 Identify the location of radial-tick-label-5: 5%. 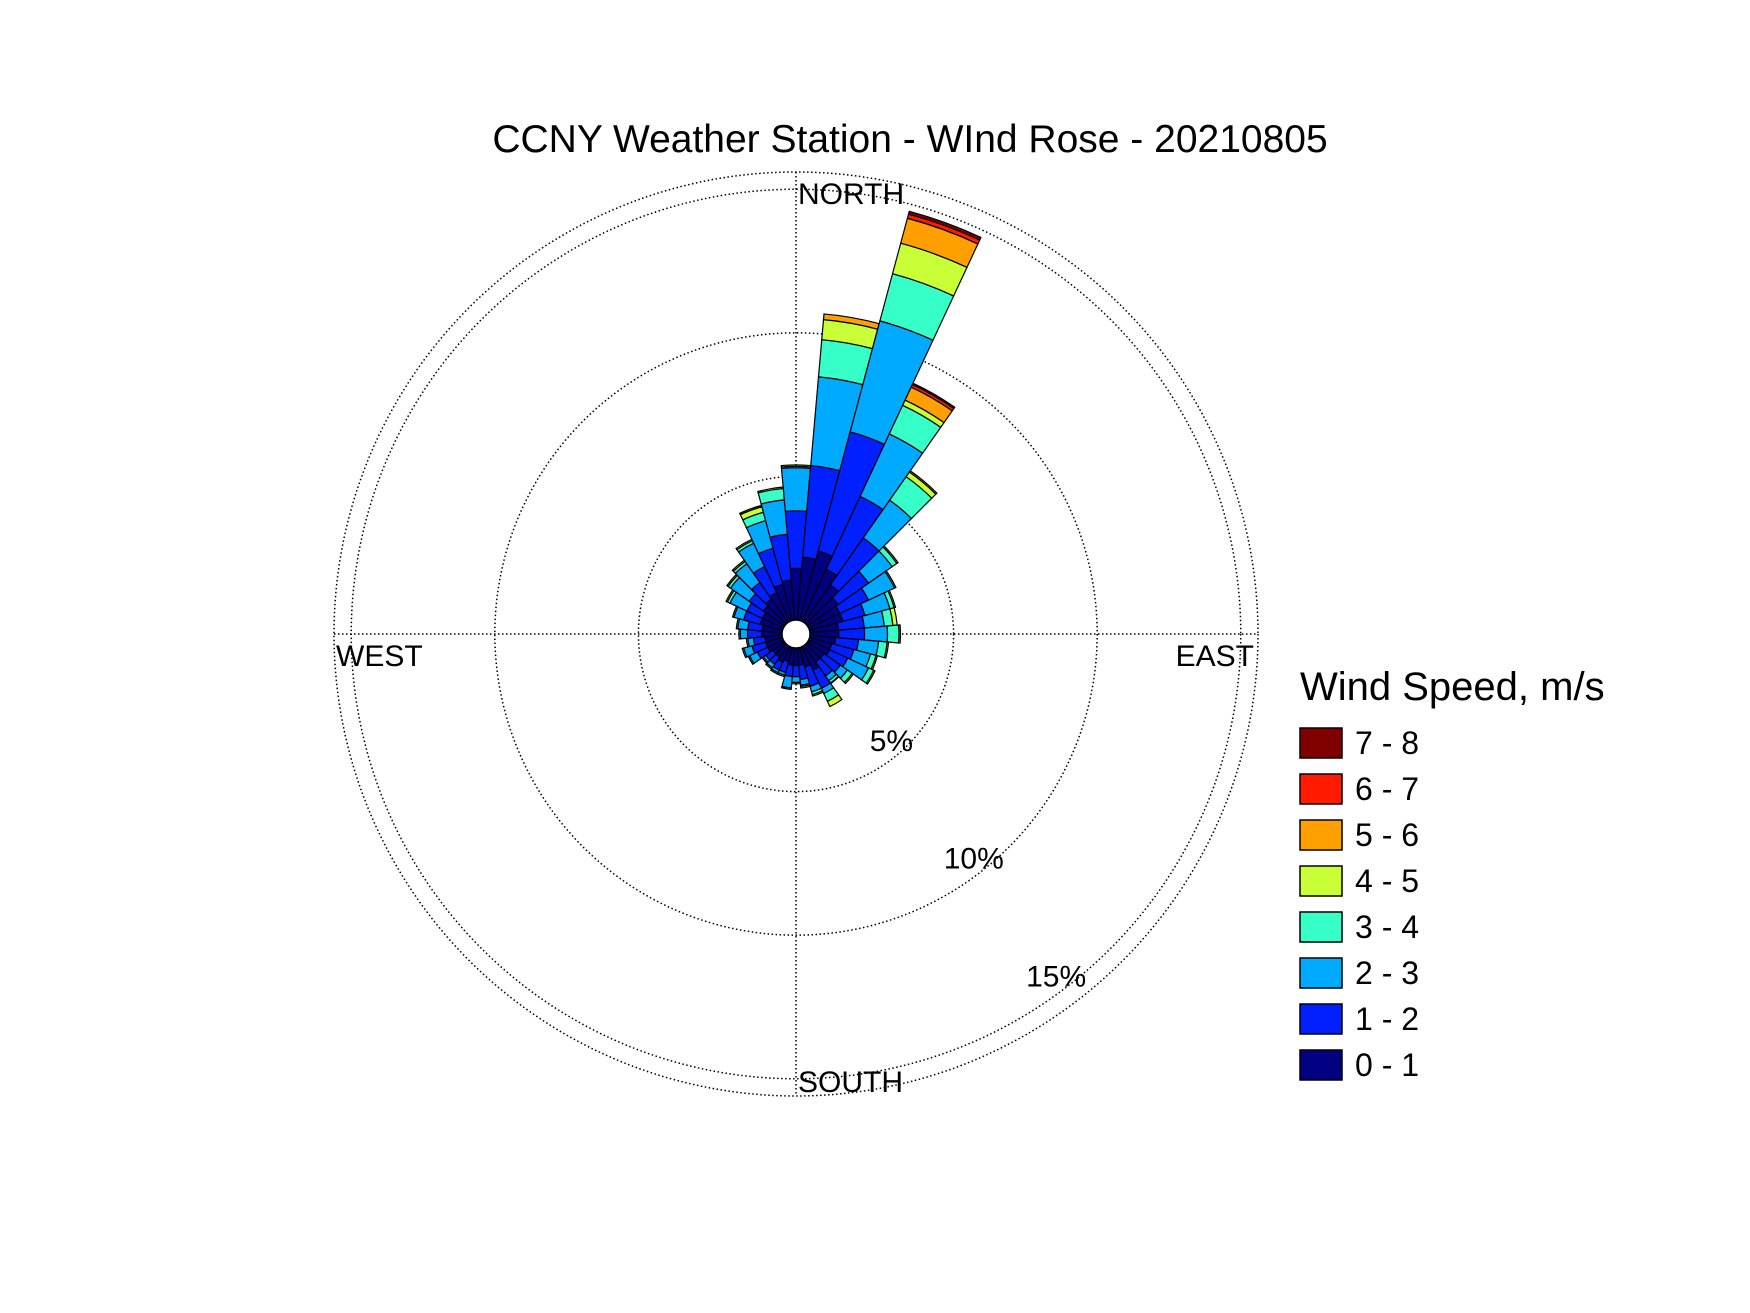
(891, 741).